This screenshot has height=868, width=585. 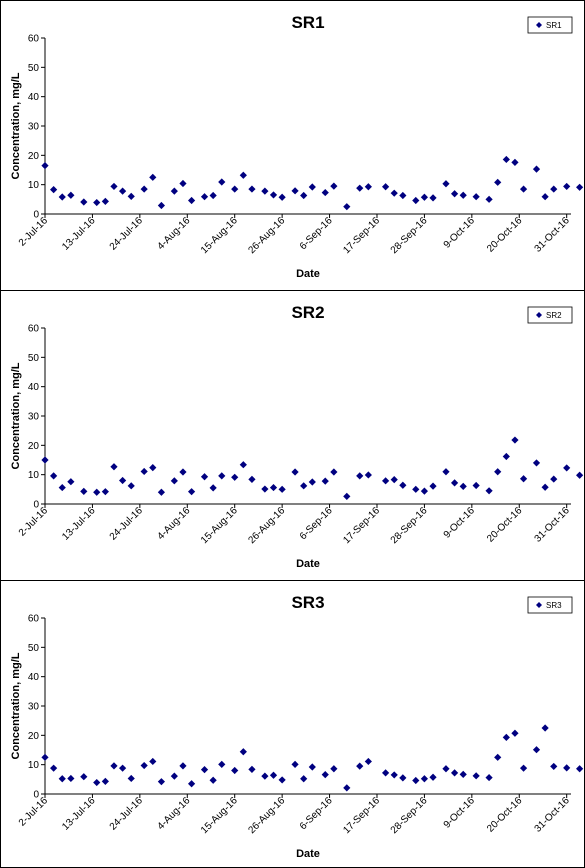 What do you see at coordinates (307, 602) in the screenshot?
I see `chart-title: SR3` at bounding box center [307, 602].